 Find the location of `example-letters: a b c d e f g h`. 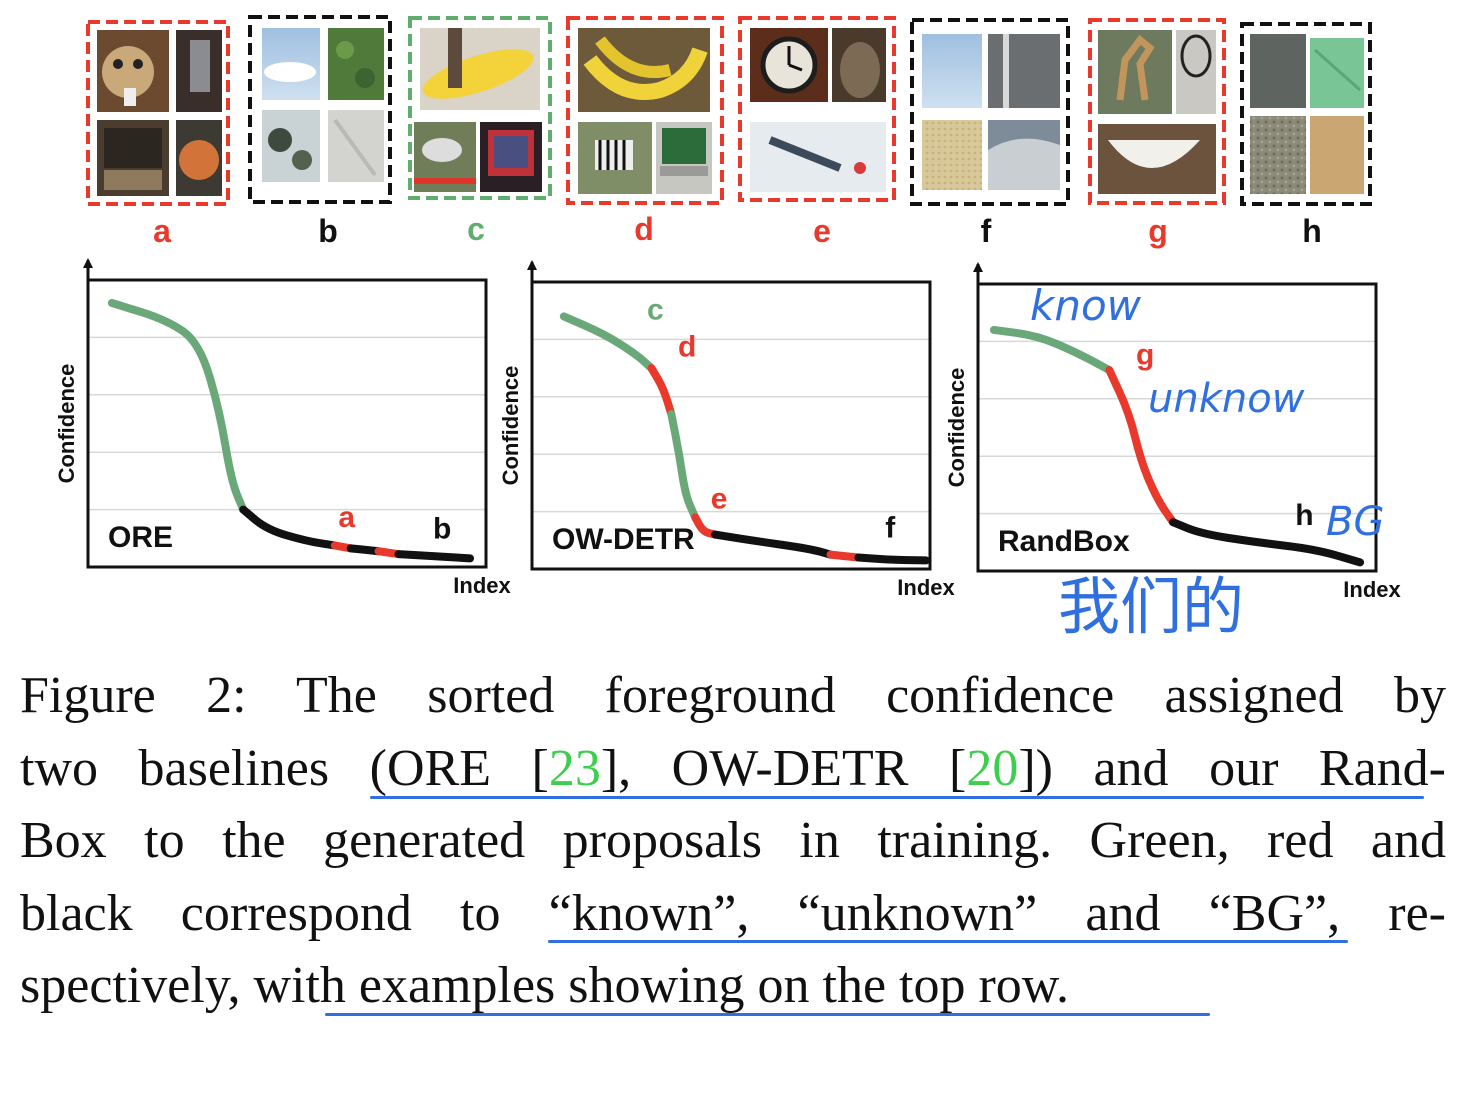

example-letters: a b c d e f g h is located at coordinates (737, 230).